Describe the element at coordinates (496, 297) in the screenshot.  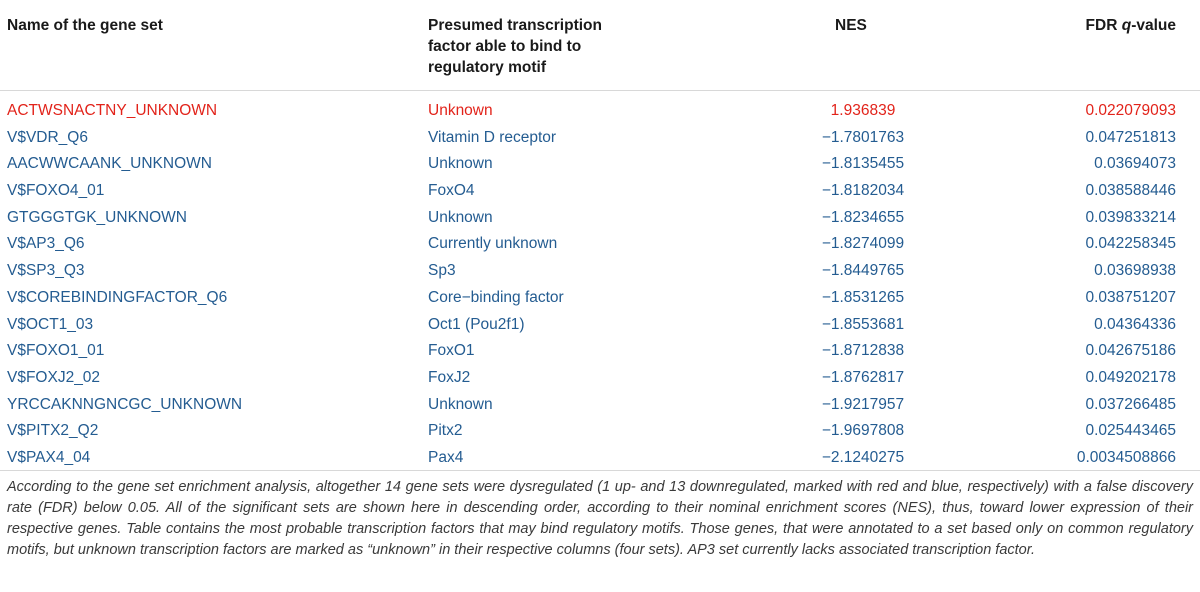
I see `transcription-factor-cell: Core−binding factor` at that location.